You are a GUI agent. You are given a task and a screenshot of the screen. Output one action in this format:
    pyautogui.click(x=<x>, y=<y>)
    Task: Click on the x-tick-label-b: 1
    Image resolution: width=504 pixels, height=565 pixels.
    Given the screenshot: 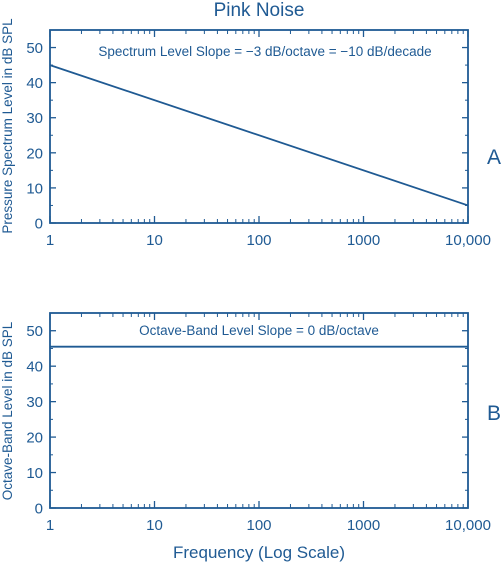 What is the action you would take?
    pyautogui.click(x=50, y=525)
    